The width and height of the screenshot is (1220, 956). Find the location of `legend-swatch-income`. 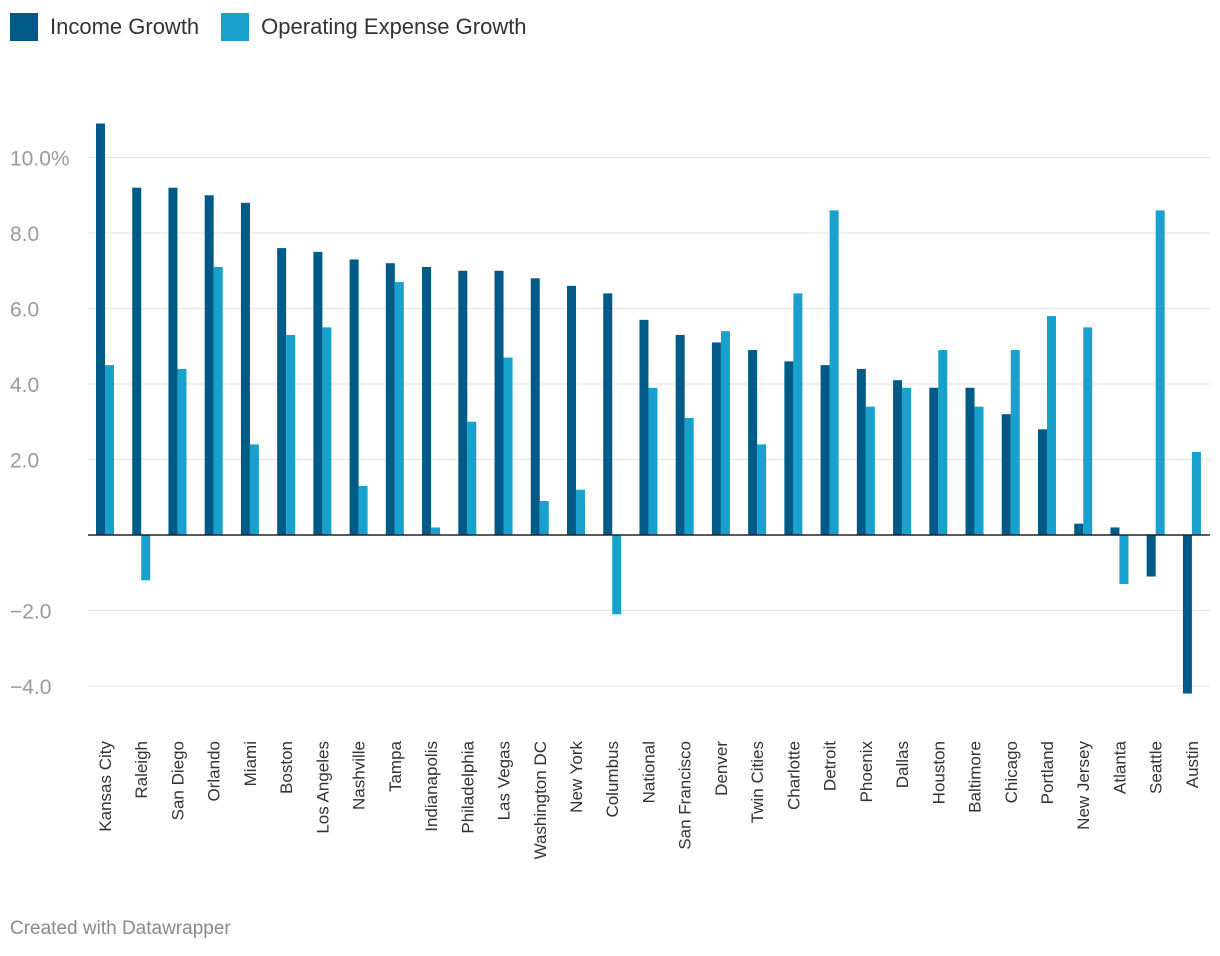

legend-swatch-income is located at coordinates (24, 27).